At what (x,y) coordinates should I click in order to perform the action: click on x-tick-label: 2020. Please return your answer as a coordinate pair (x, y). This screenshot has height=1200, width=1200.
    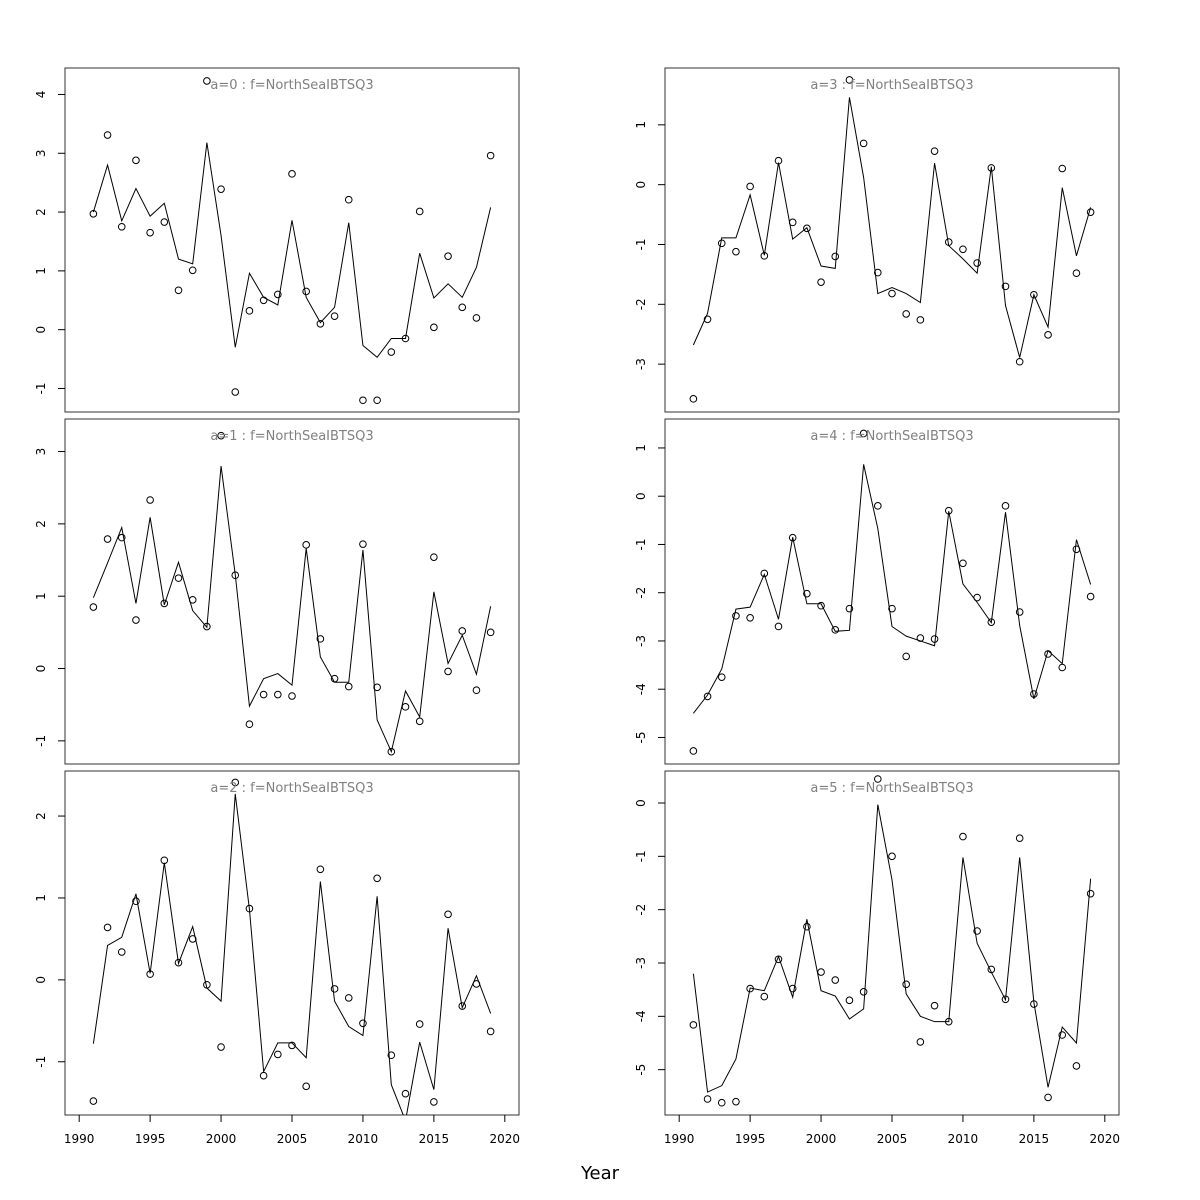
    Looking at the image, I should click on (1105, 1139).